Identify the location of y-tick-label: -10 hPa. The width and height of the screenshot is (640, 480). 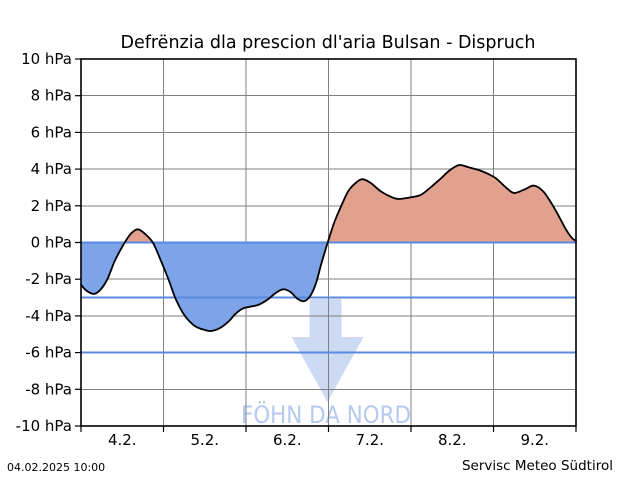
(44, 426).